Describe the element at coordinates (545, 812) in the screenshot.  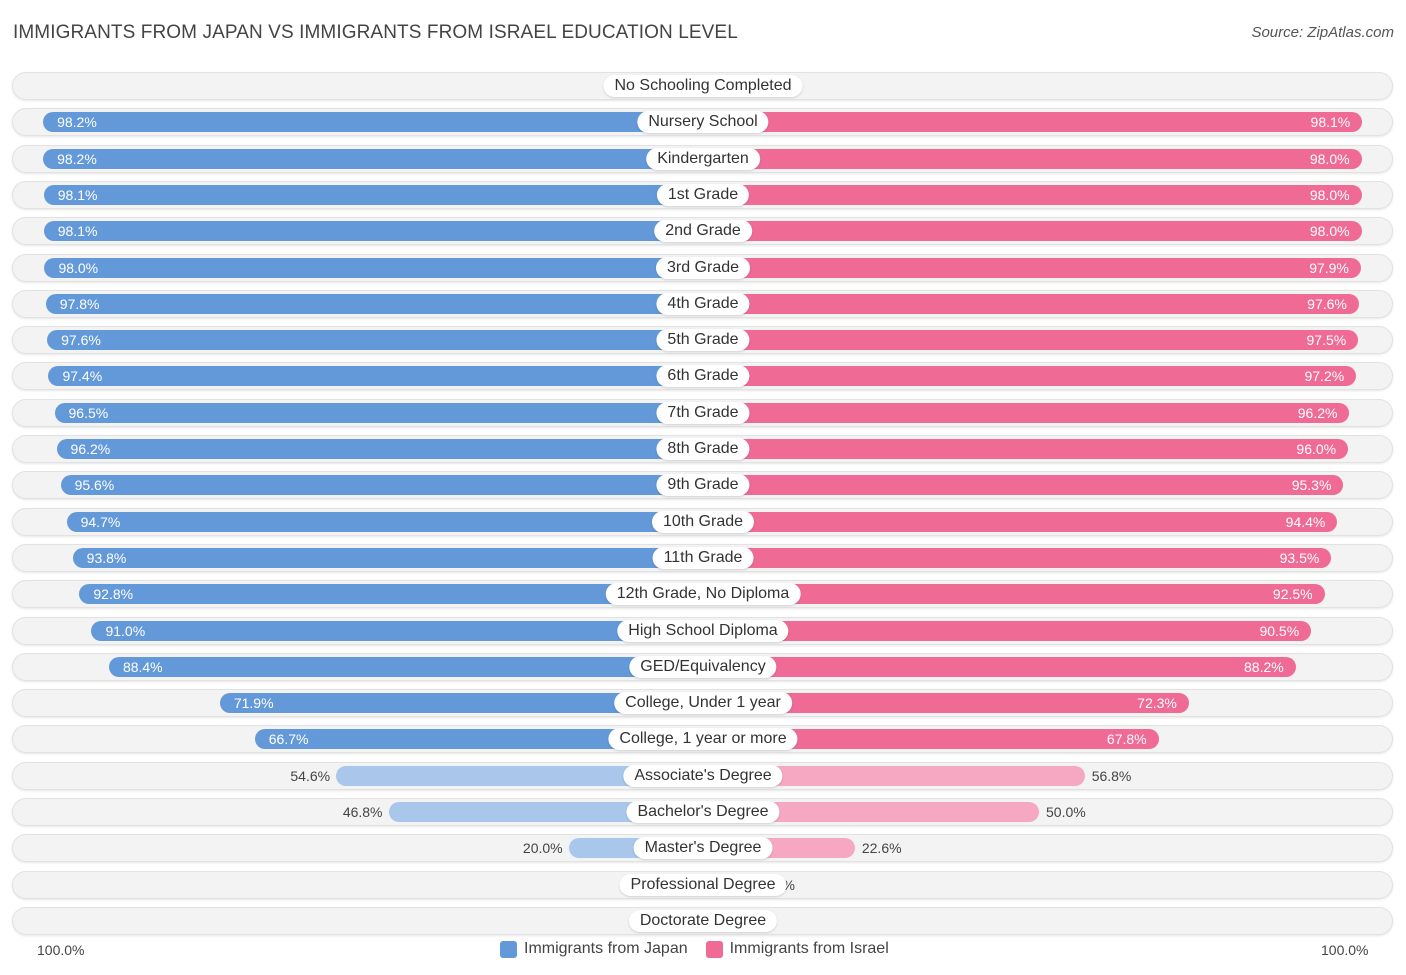
I see `bar-japan-bachelor-s-degree` at that location.